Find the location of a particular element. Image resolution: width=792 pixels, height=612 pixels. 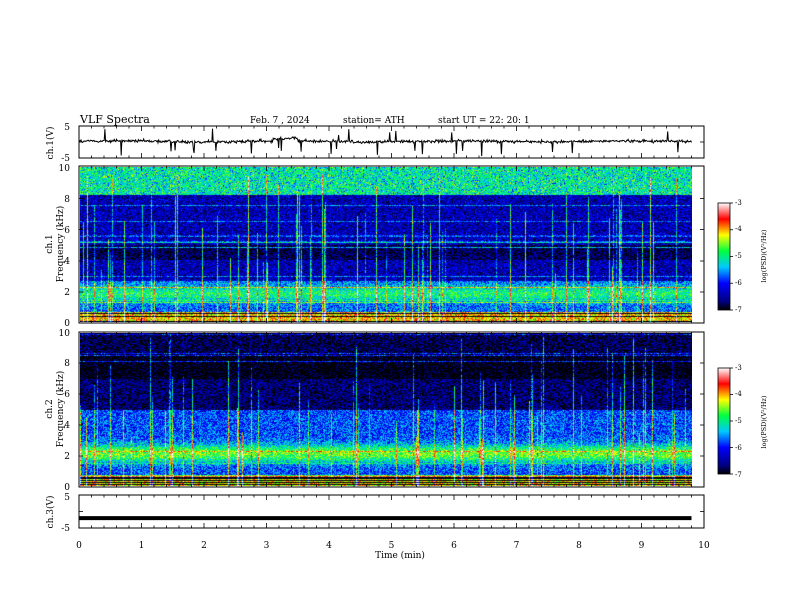

ch2-colorbar-ticks is located at coordinates (731, 421).